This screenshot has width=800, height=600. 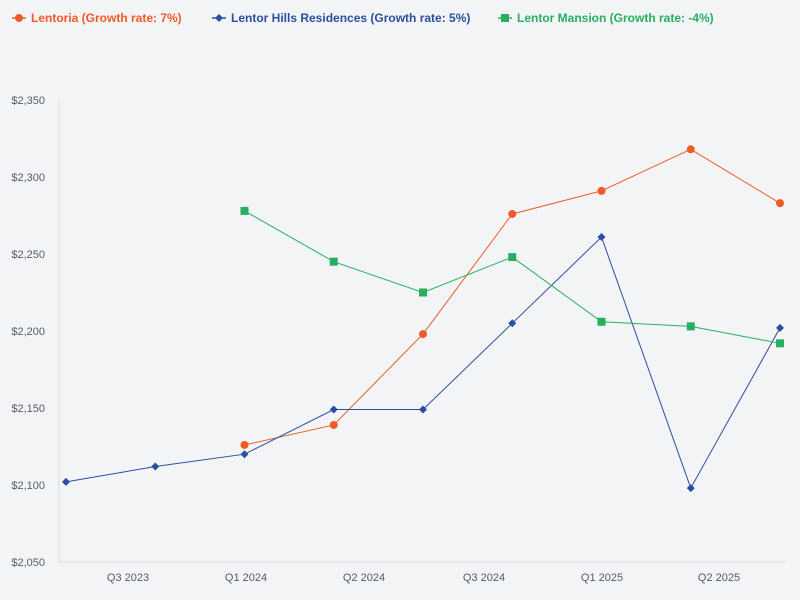 What do you see at coordinates (106, 18) in the screenshot?
I see `legend-label: Lentoria (Growth rate: 7%)` at bounding box center [106, 18].